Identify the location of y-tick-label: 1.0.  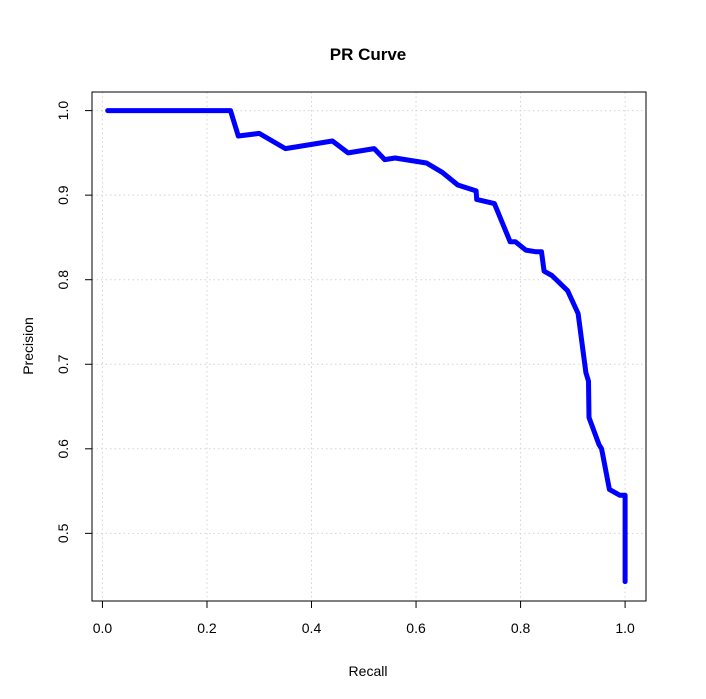
(63, 111).